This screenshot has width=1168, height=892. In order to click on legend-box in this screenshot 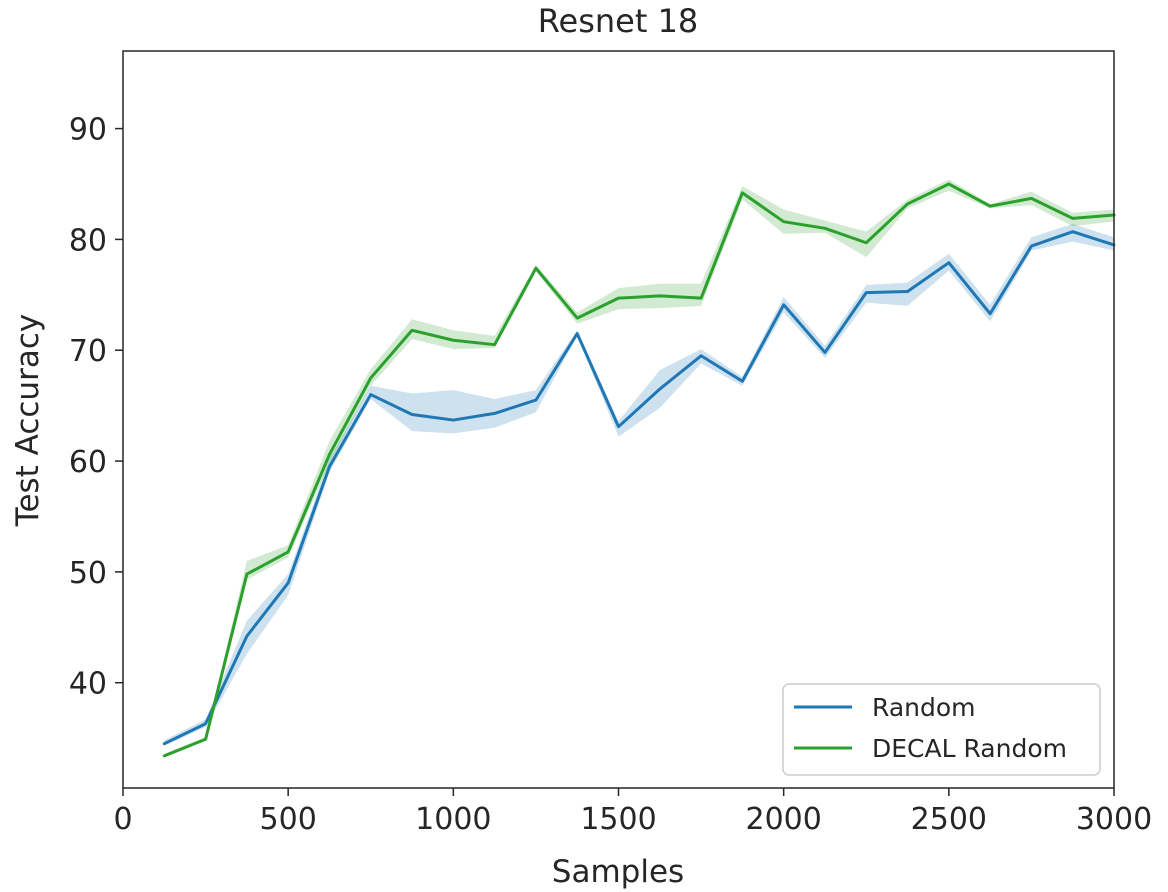, I will do `click(941, 729)`.